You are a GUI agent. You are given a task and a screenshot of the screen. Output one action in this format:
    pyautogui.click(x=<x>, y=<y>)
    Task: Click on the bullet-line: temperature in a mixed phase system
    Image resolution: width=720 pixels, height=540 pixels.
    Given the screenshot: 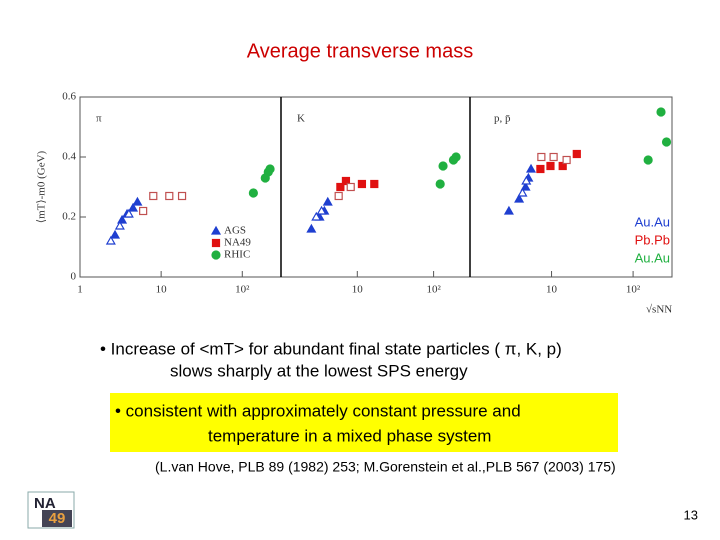 What is the action you would take?
    pyautogui.click(x=349, y=435)
    